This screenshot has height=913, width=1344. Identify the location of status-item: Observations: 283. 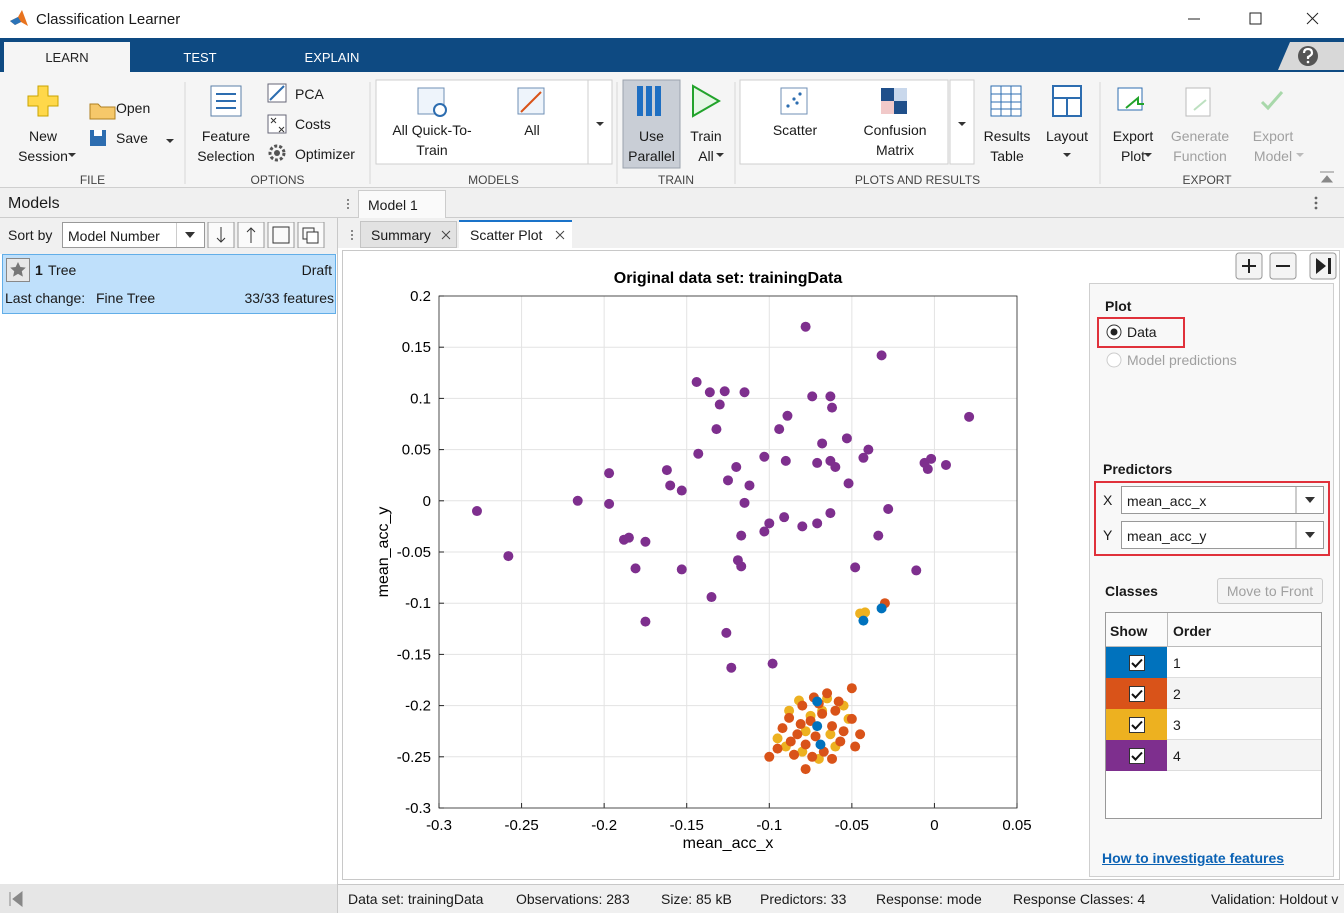
(573, 899).